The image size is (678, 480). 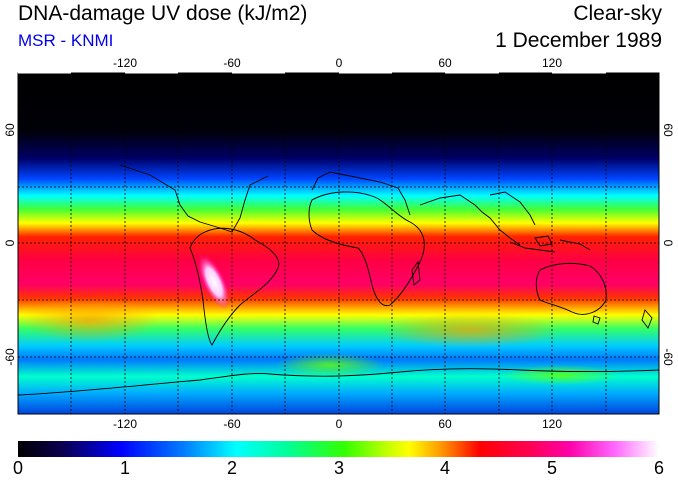 I want to click on right-lat-label: 60, so click(x=668, y=130).